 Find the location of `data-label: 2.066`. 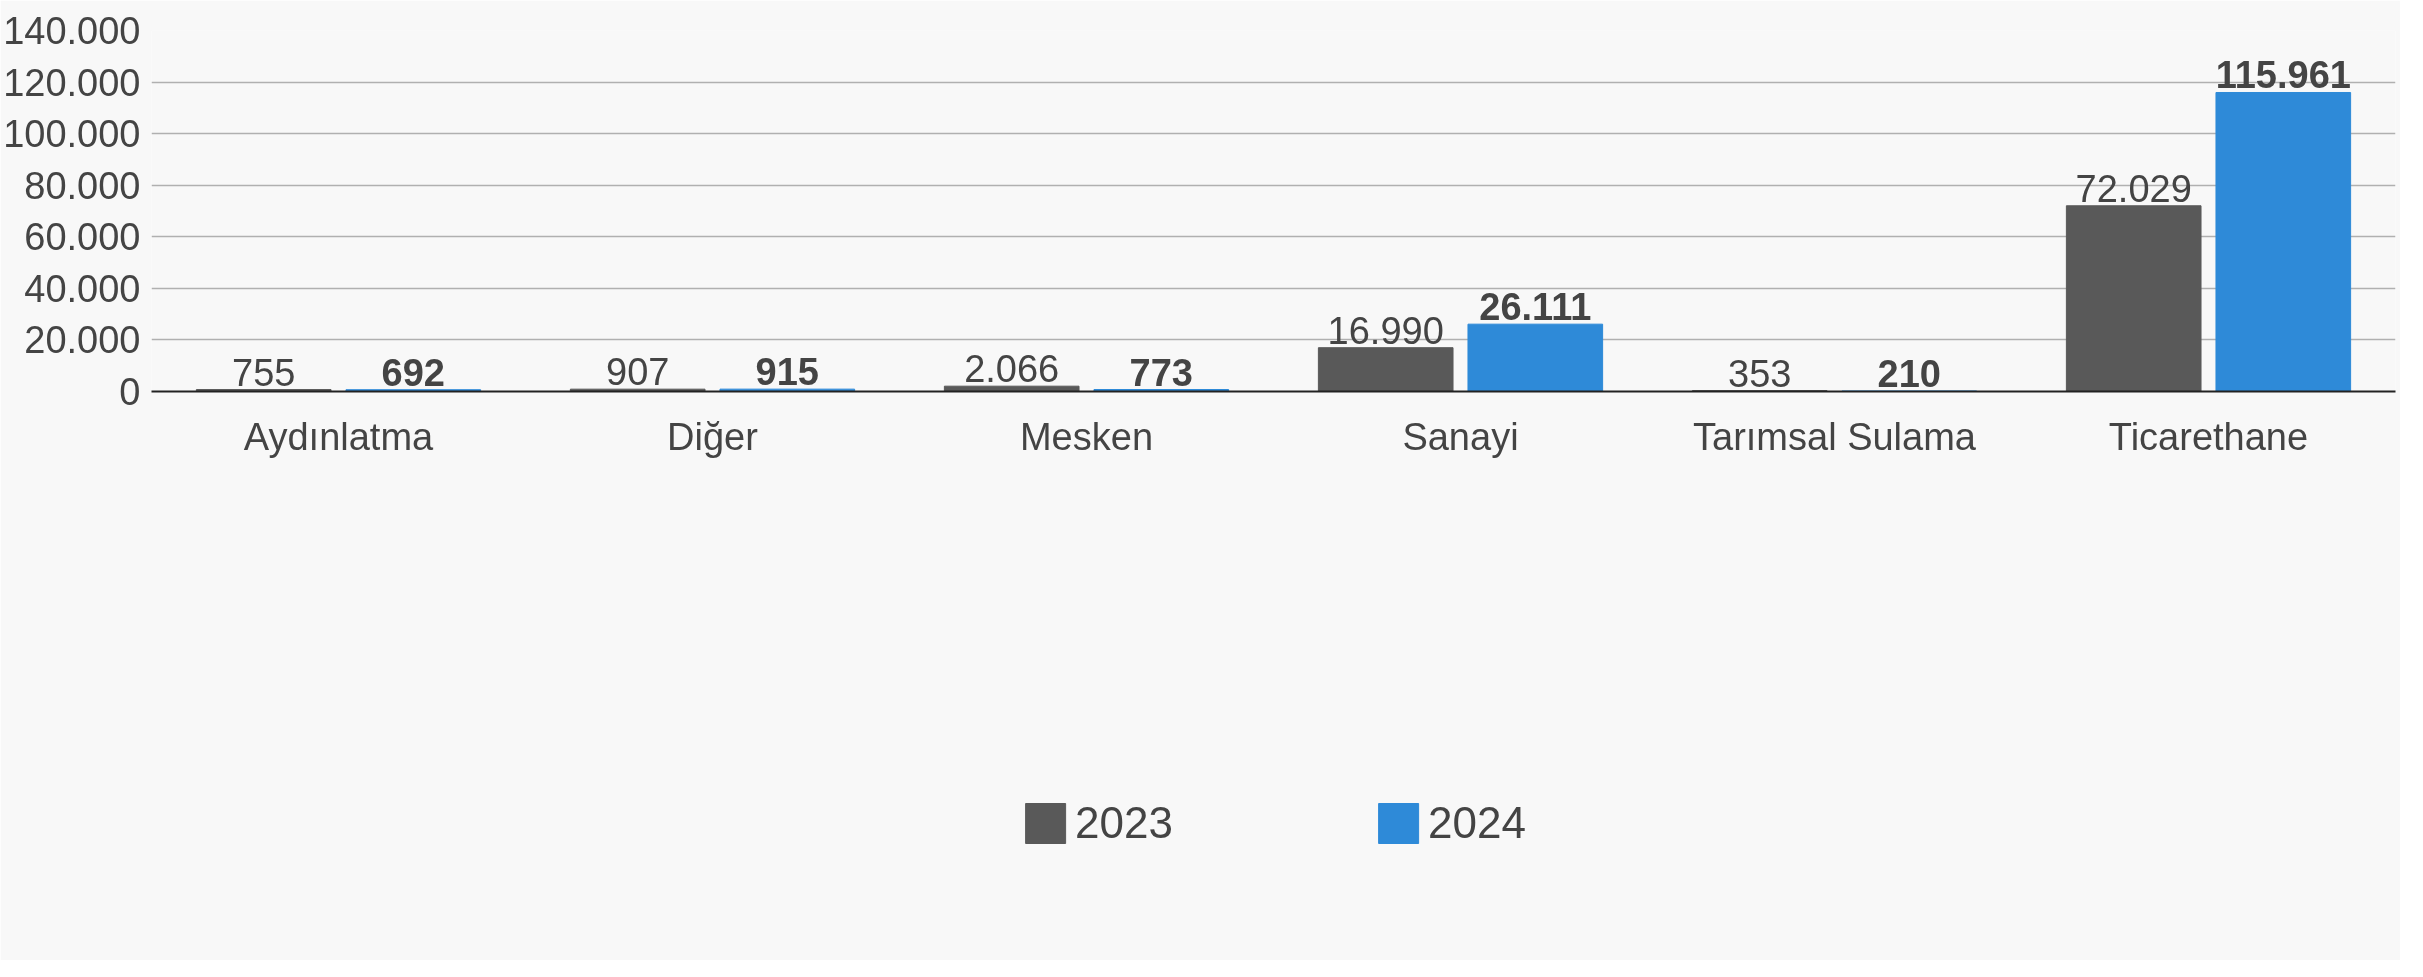

data-label: 2.066 is located at coordinates (1012, 369).